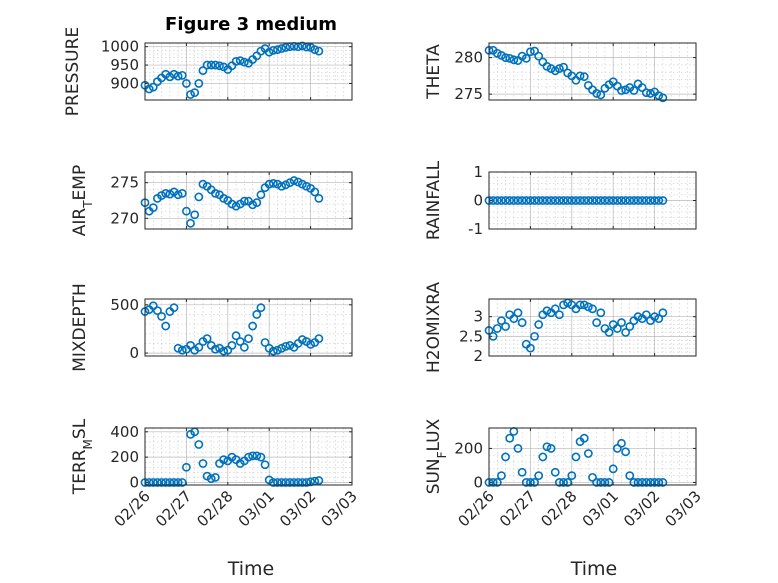 The height and width of the screenshot is (583, 778). Describe the element at coordinates (124, 218) in the screenshot. I see `y-tick-label: 270` at that location.